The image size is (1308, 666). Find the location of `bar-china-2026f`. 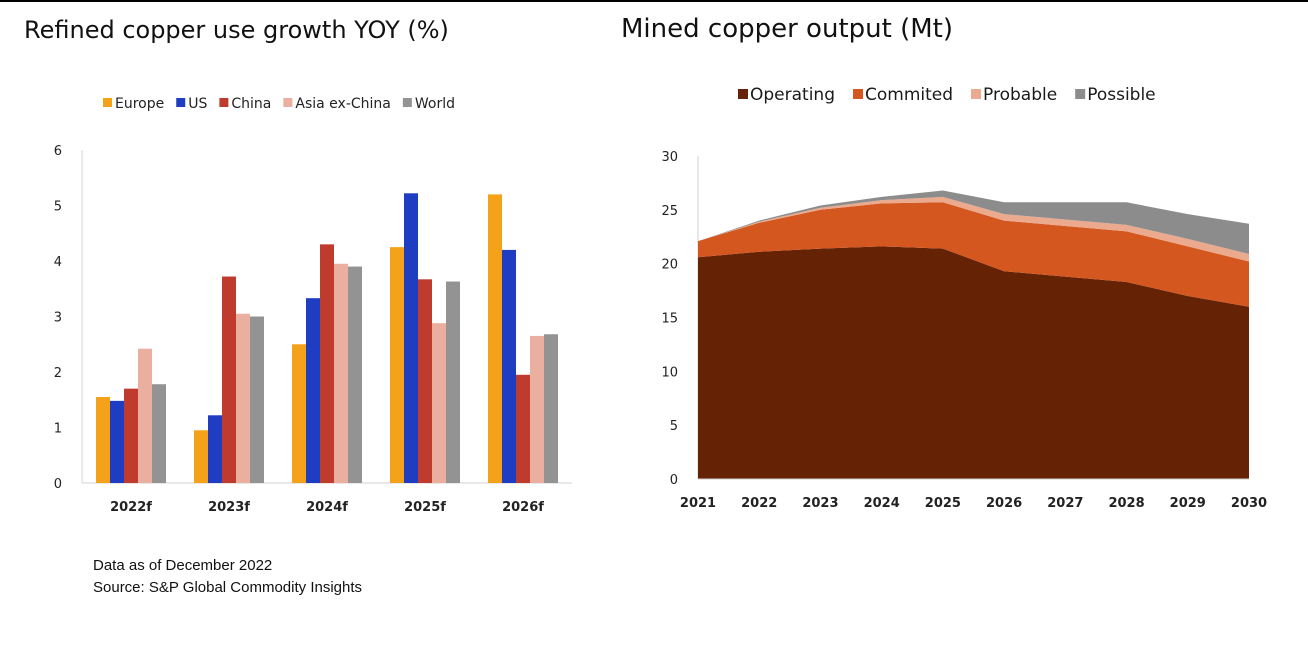

bar-china-2026f is located at coordinates (523, 428).